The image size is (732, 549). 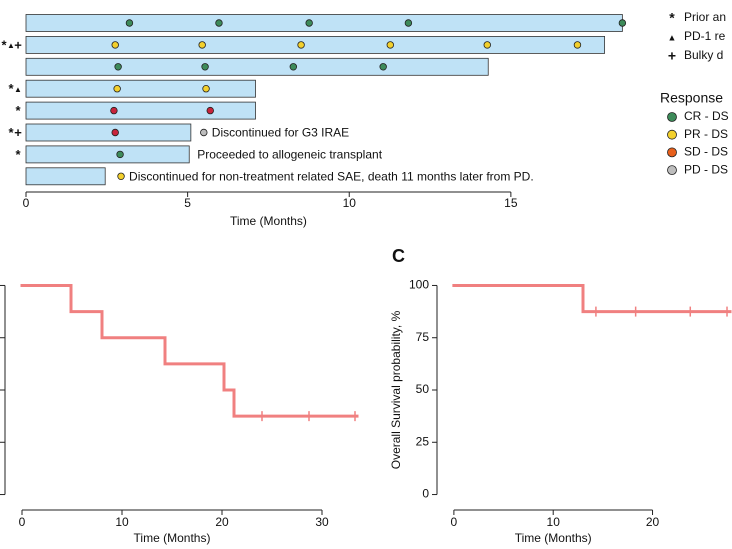 What do you see at coordinates (706, 169) in the screenshot?
I see `legend-label: PD - DS` at bounding box center [706, 169].